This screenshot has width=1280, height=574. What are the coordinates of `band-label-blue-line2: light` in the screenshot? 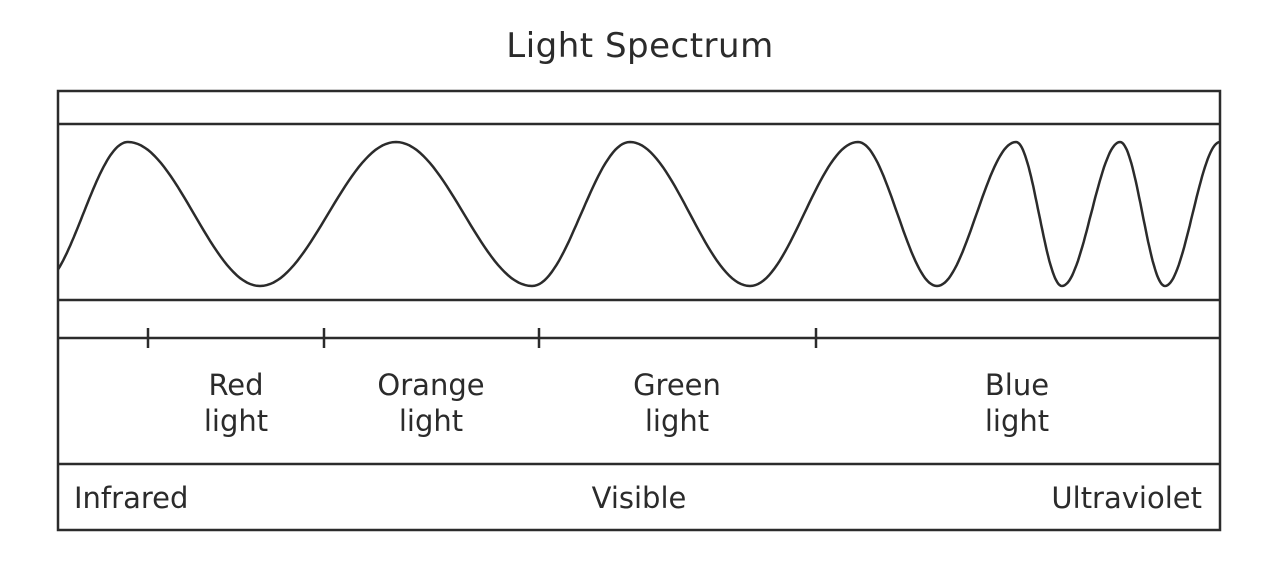 It's located at (1017, 421).